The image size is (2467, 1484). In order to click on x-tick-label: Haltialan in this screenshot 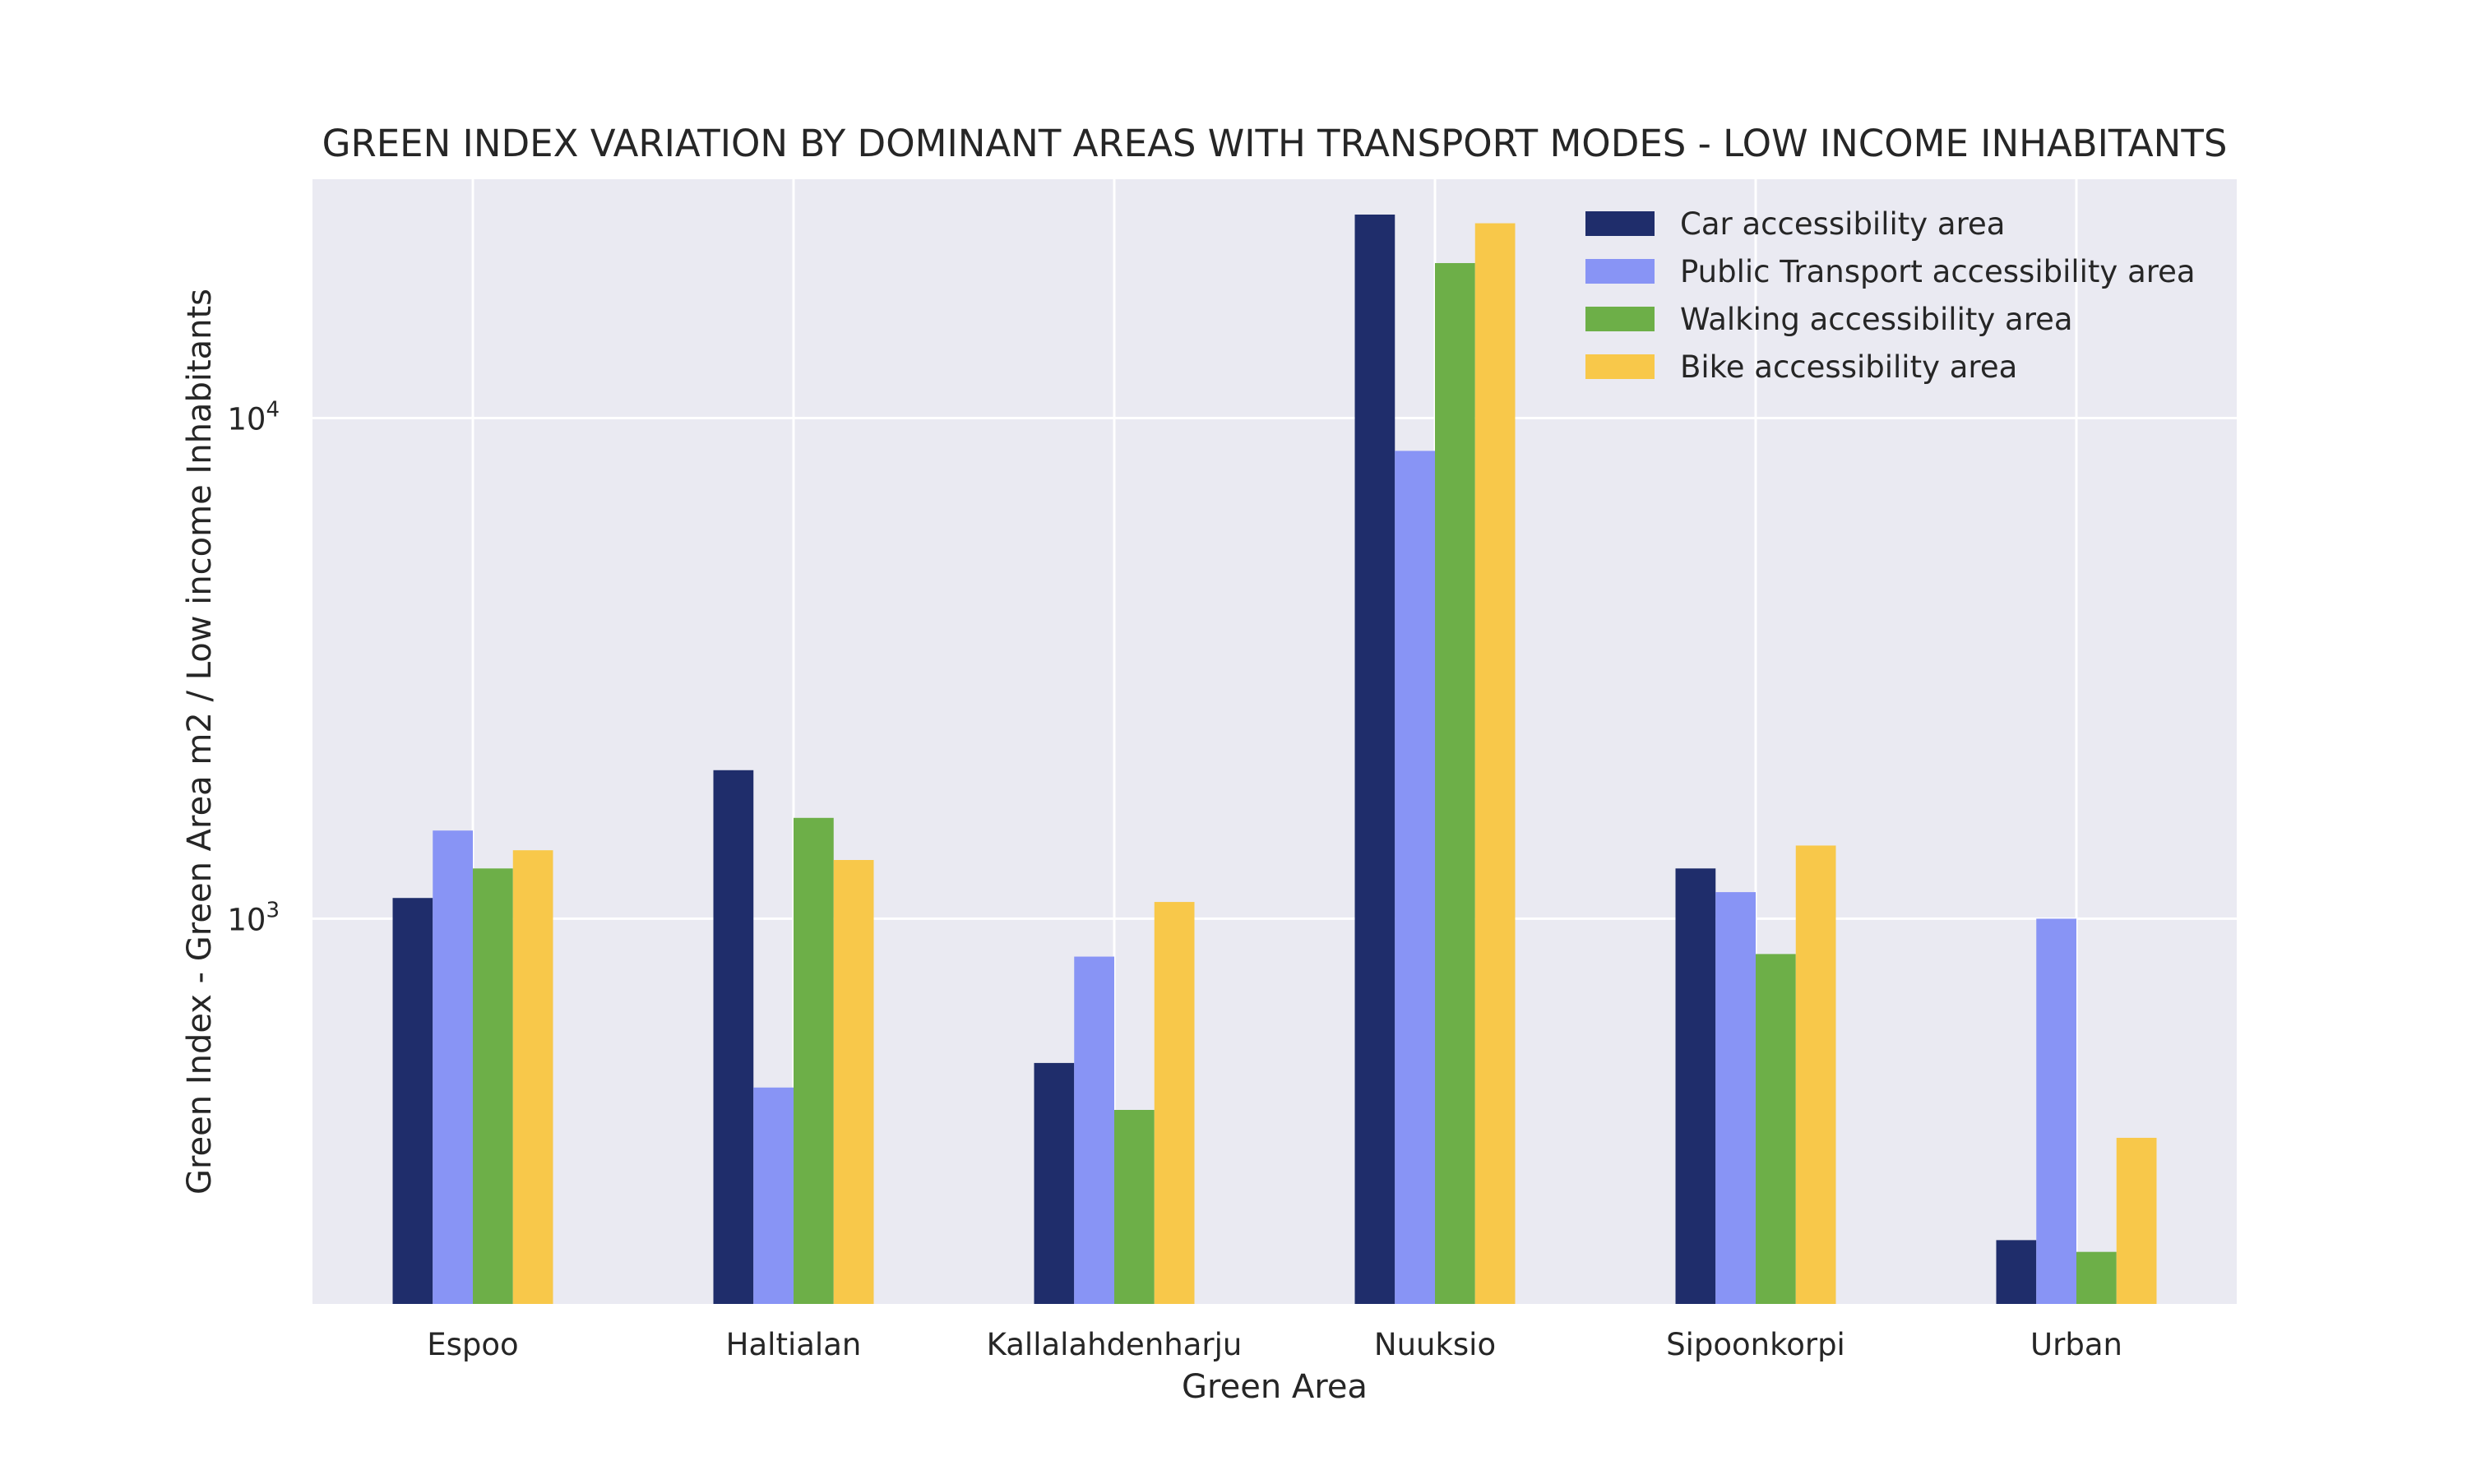, I will do `click(794, 1344)`.